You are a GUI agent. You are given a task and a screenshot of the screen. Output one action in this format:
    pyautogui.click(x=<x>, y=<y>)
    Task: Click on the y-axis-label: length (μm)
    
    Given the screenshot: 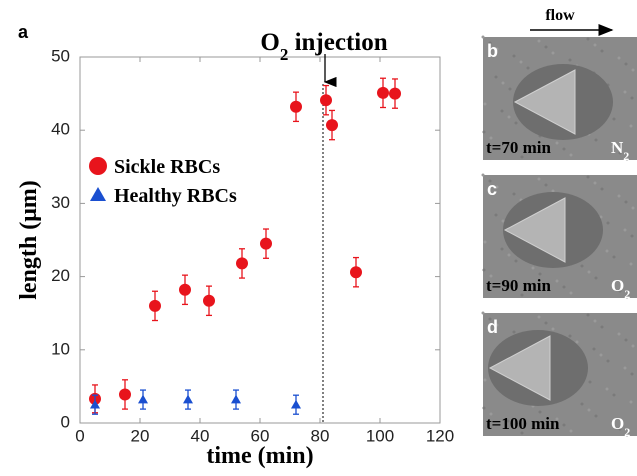 What is the action you would take?
    pyautogui.click(x=29, y=240)
    